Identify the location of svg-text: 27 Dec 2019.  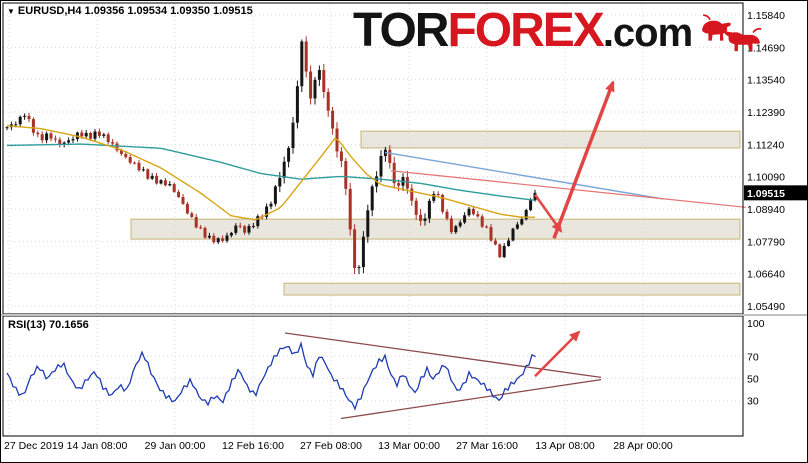
(34, 446).